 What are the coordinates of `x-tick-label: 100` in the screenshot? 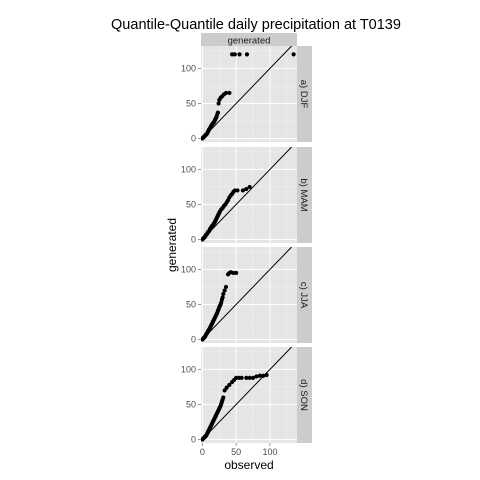 It's located at (269, 452).